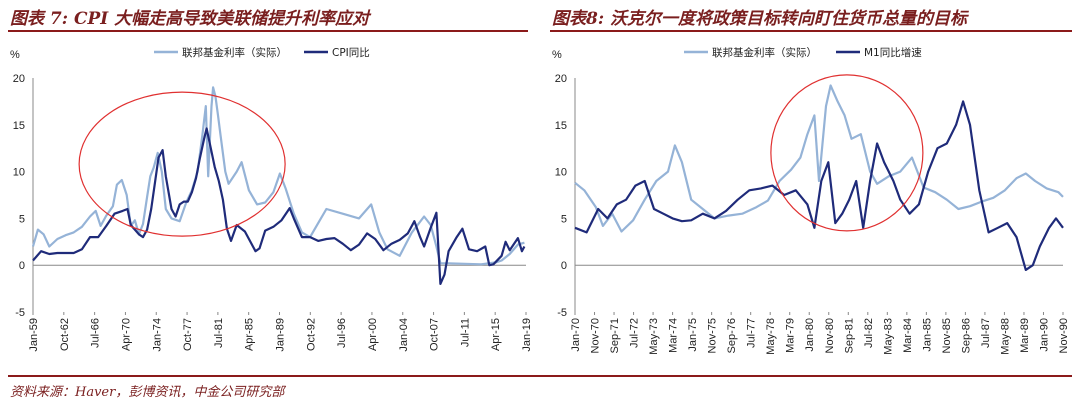 This screenshot has width=1080, height=409. What do you see at coordinates (693, 335) in the screenshot?
I see `x-tick-label: Jan-75` at bounding box center [693, 335].